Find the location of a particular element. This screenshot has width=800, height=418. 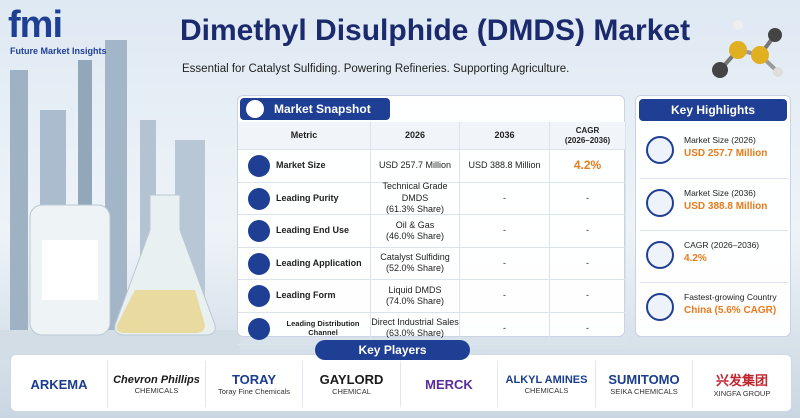

player-sub: SEIKA CHEMICALS is located at coordinates (644, 391).